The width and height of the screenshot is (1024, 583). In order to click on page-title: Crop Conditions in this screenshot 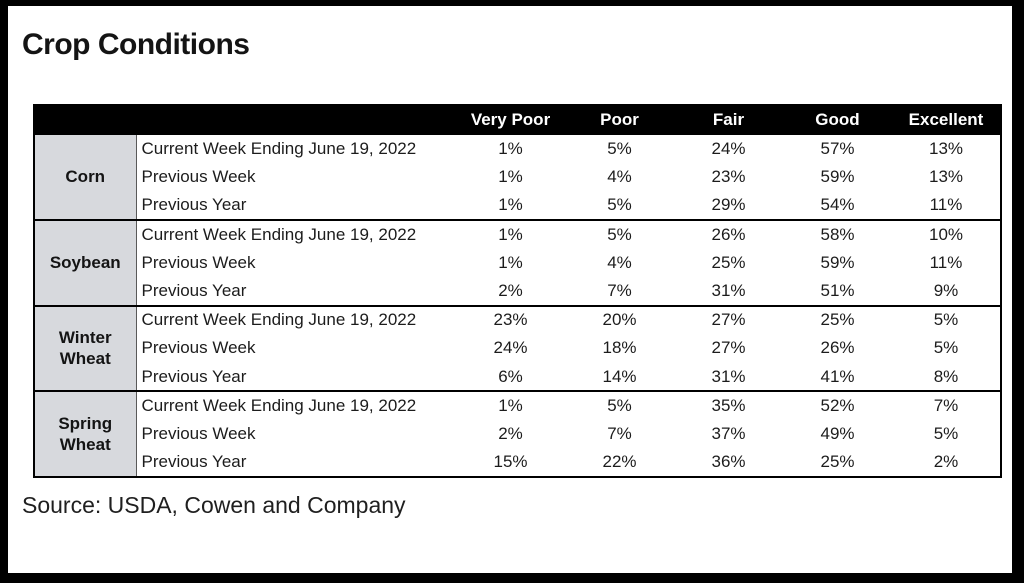, I will do `click(136, 44)`.